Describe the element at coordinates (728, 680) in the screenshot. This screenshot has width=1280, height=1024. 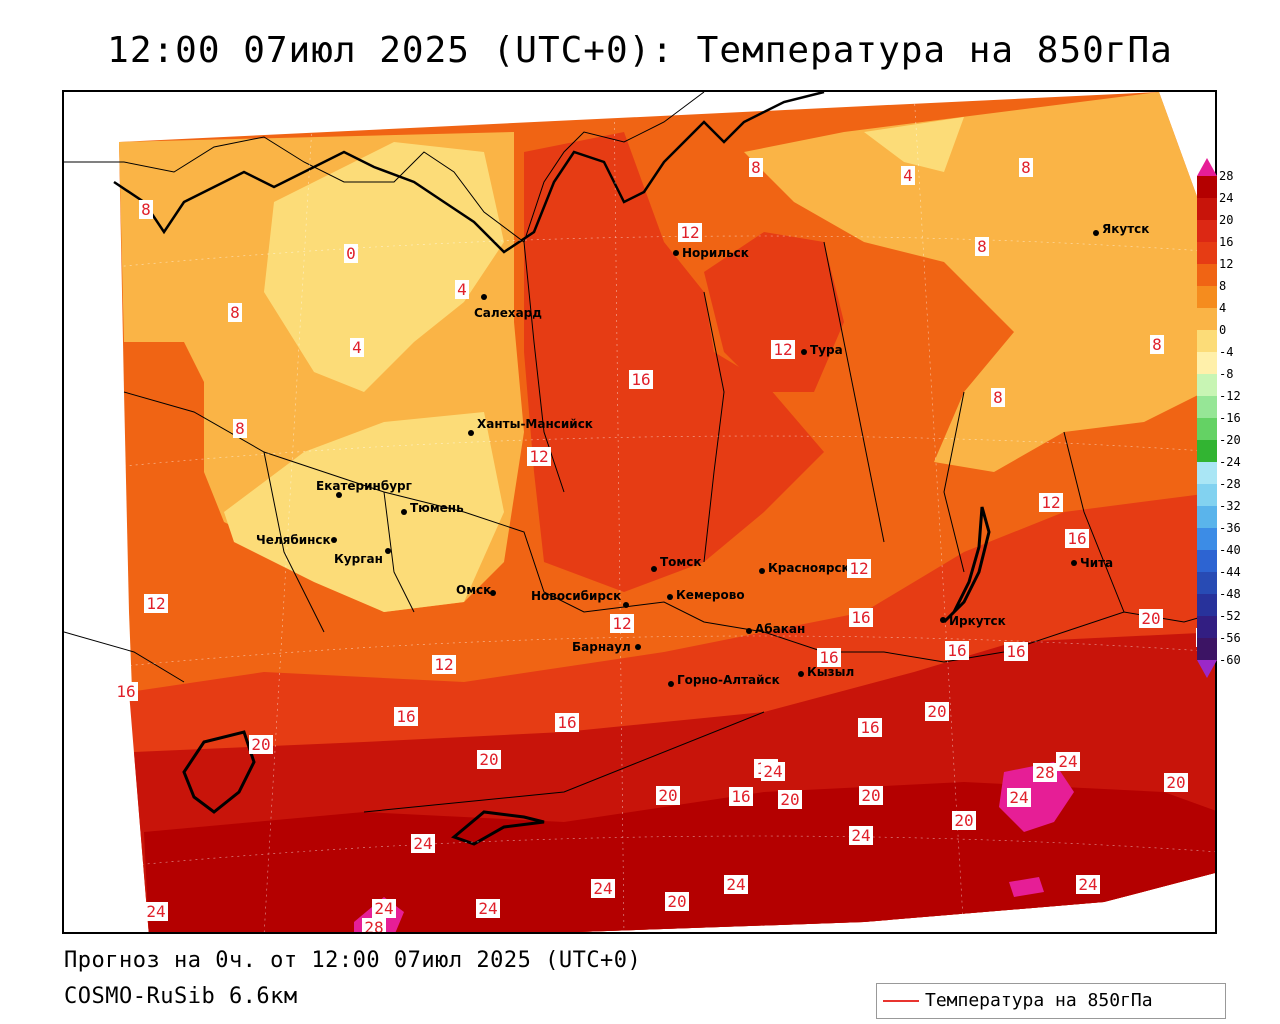
I see `city-label: Горно-Алтайск` at that location.